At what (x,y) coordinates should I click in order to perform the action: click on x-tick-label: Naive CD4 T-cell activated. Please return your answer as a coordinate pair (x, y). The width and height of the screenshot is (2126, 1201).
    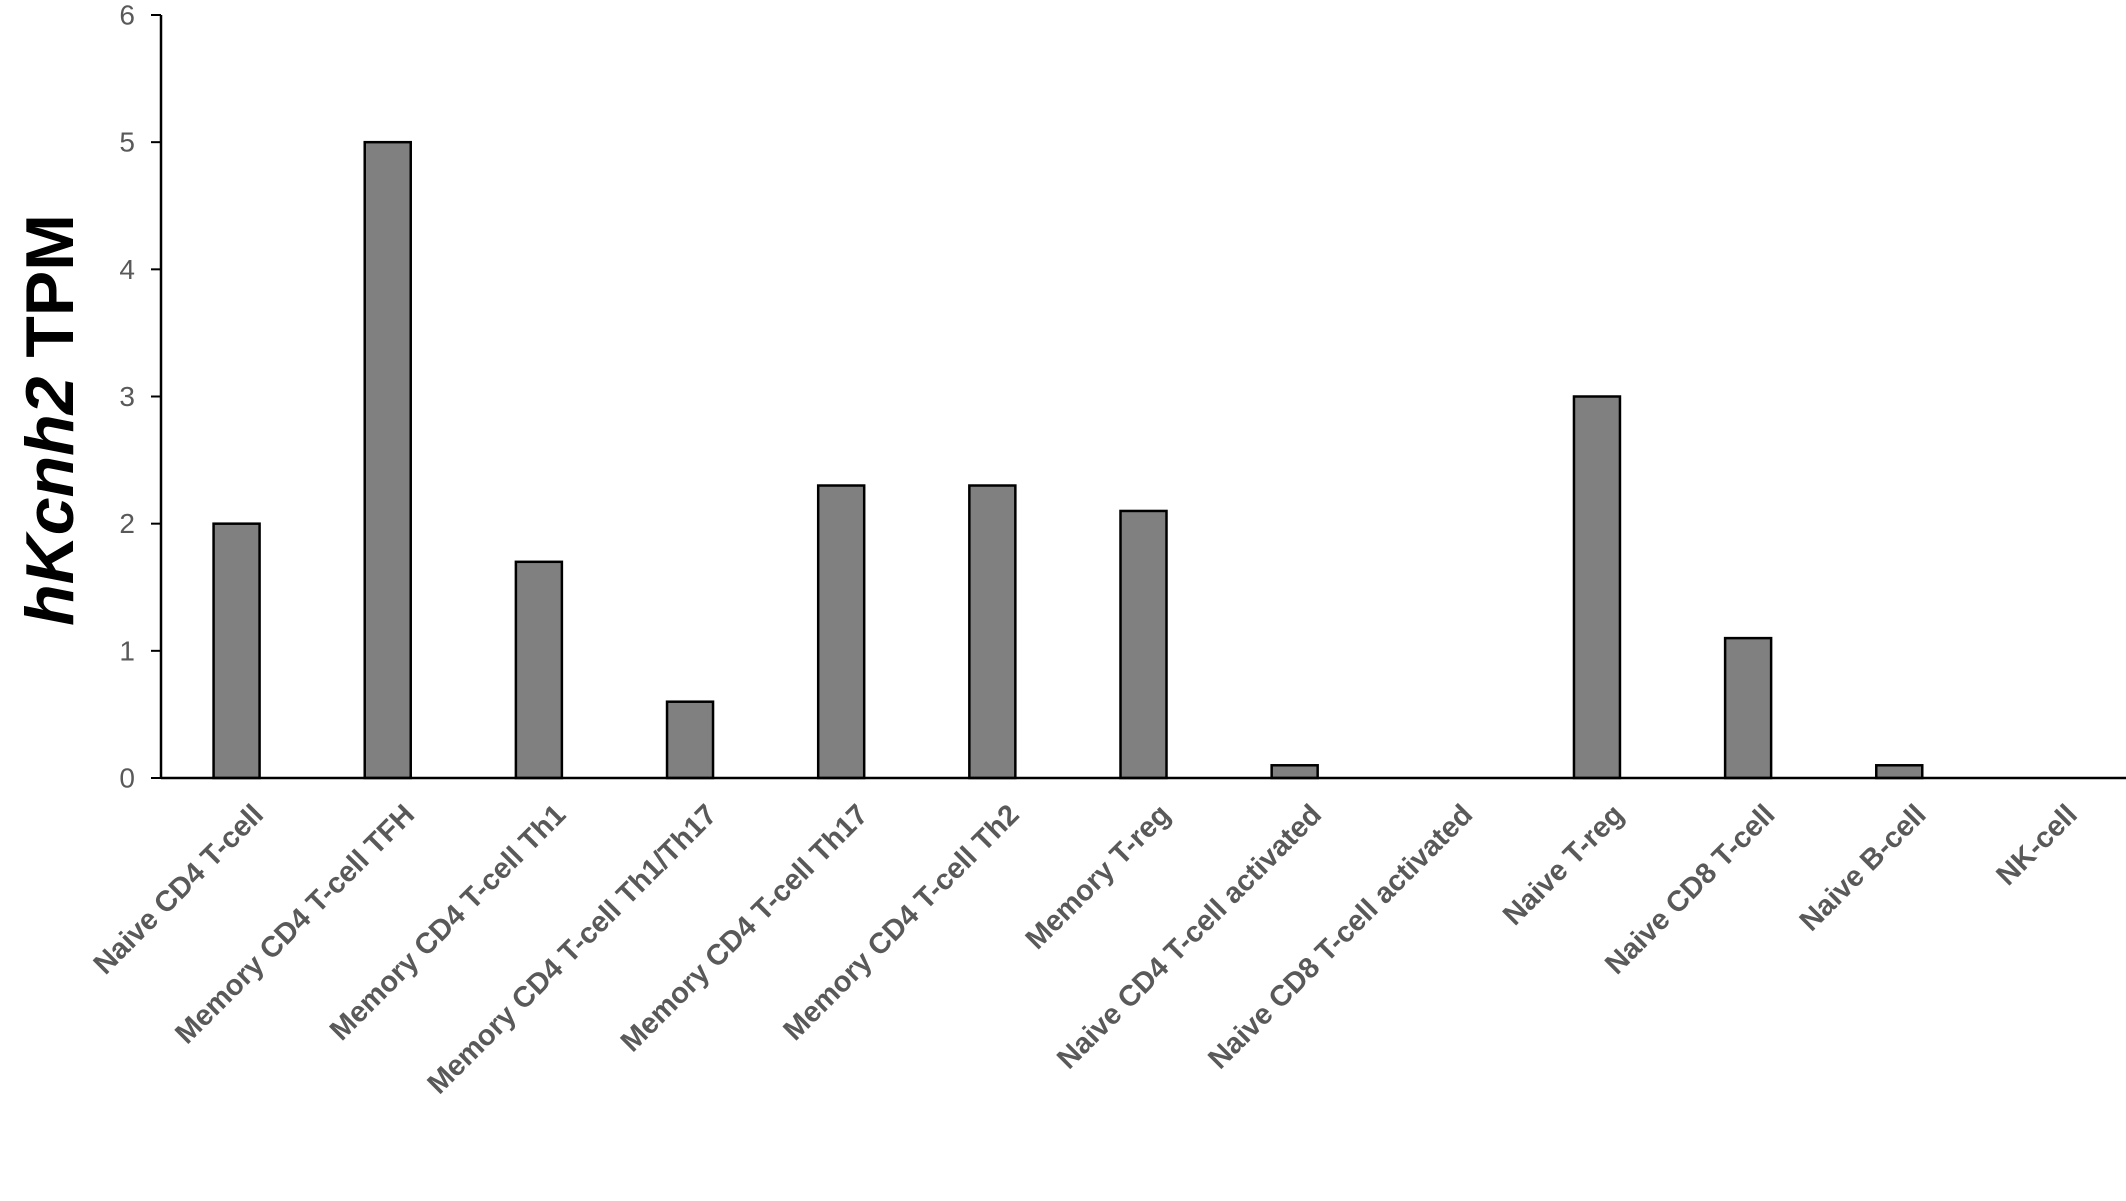
    Looking at the image, I should click on (1189, 937).